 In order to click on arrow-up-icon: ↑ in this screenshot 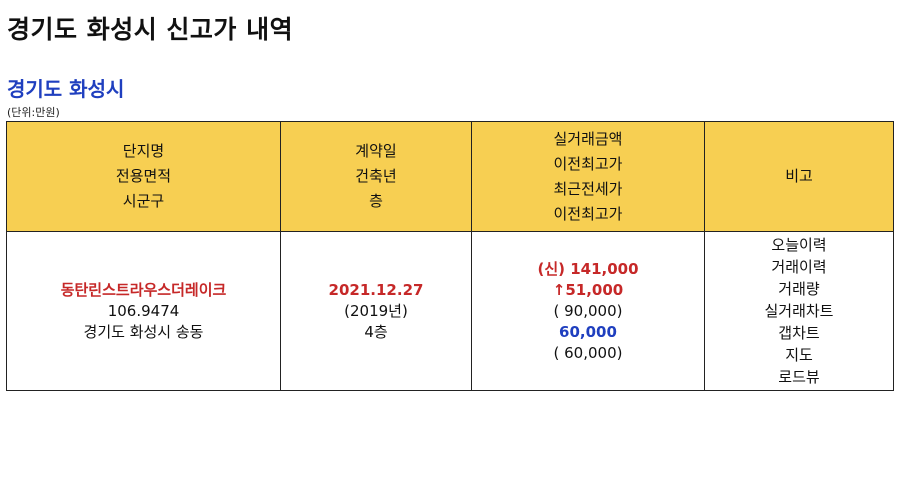, I will do `click(559, 289)`.